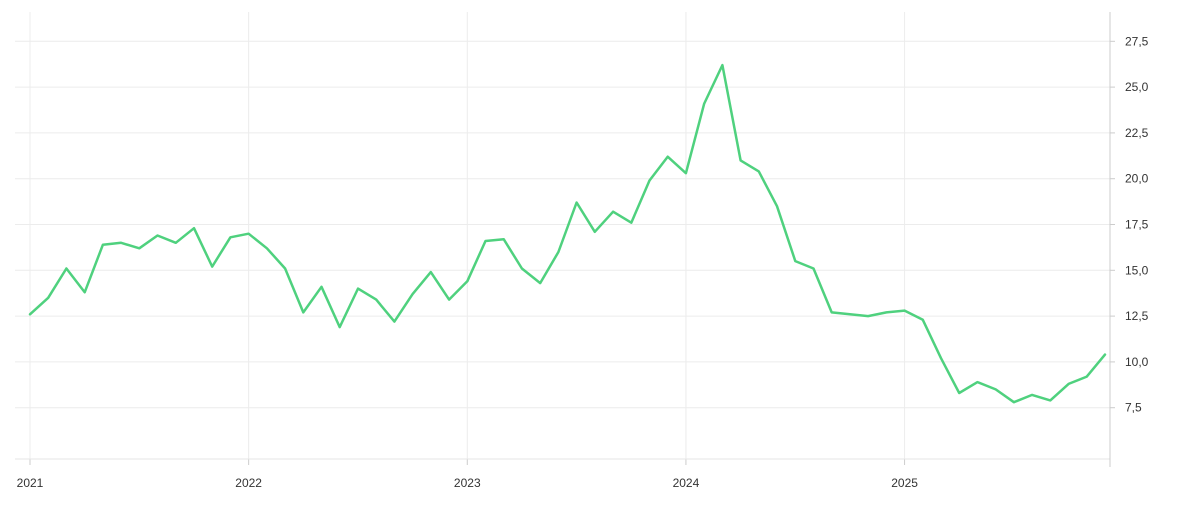 This screenshot has width=1200, height=505. I want to click on x-tick-label: 2025, so click(904, 483).